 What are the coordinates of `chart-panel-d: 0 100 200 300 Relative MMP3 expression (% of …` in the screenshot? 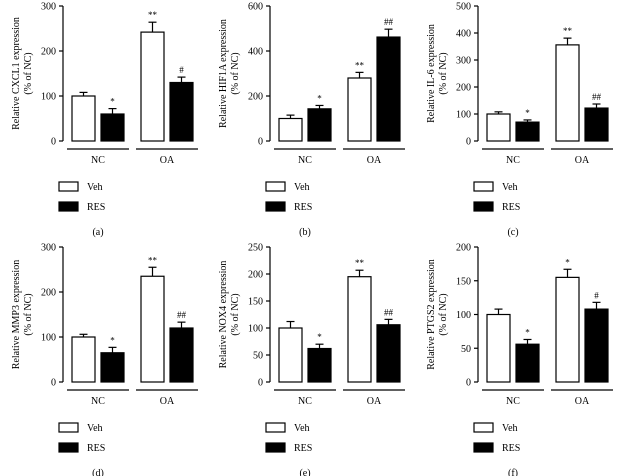 It's located at (104, 359).